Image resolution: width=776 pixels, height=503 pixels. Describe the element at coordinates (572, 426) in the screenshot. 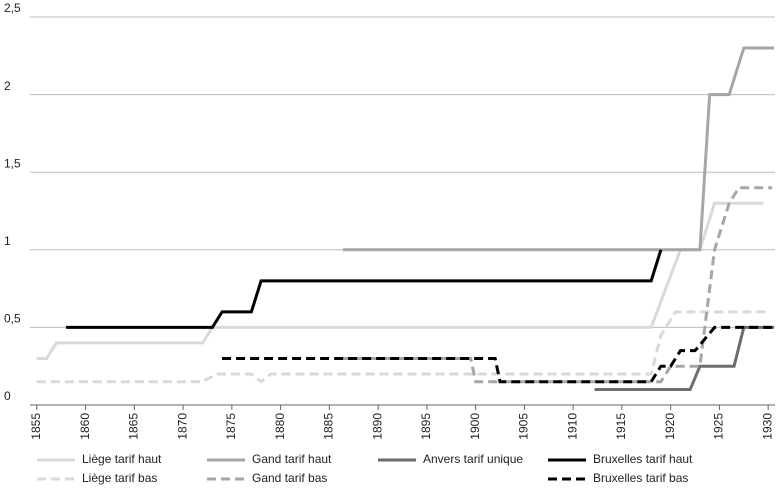

I see `x-tick-label: 1910` at that location.